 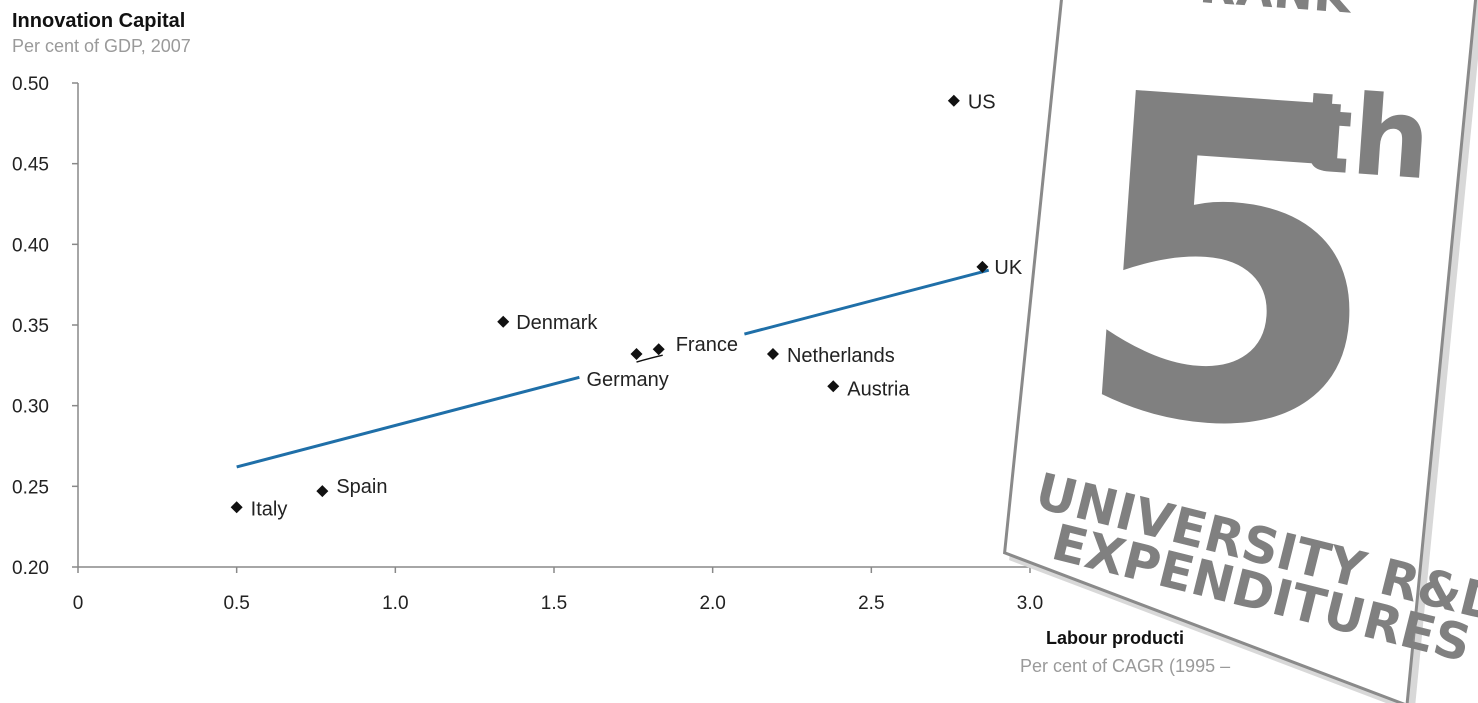 I want to click on x-axis-sublabel: Per cent of CAGR (1995 –, so click(x=1125, y=666).